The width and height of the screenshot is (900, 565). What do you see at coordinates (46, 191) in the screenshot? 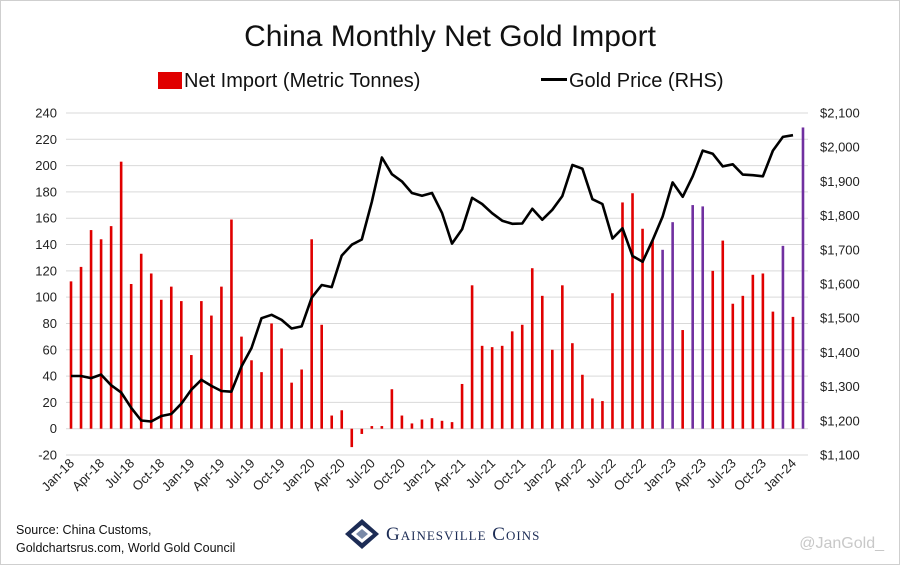
I see `y-tick-left-10: 180` at bounding box center [46, 191].